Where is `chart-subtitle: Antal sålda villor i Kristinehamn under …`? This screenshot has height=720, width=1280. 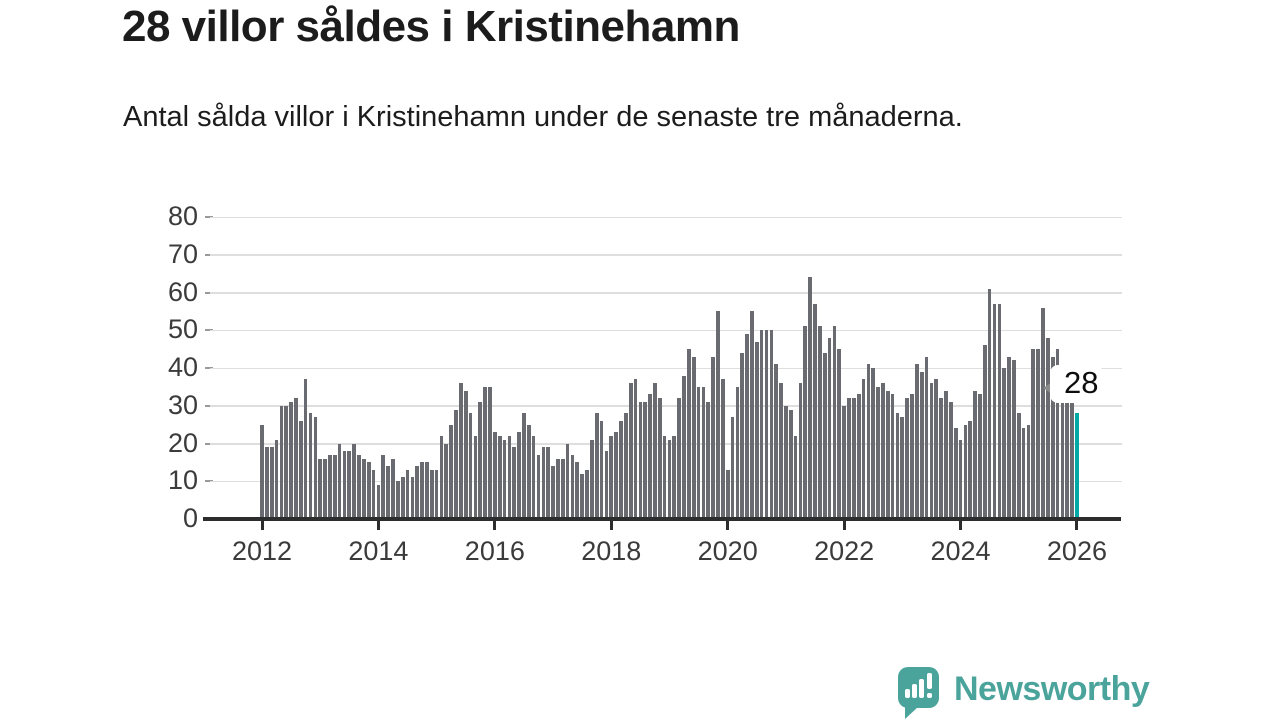
chart-subtitle: Antal sålda villor i Kristinehamn under … is located at coordinates (543, 117).